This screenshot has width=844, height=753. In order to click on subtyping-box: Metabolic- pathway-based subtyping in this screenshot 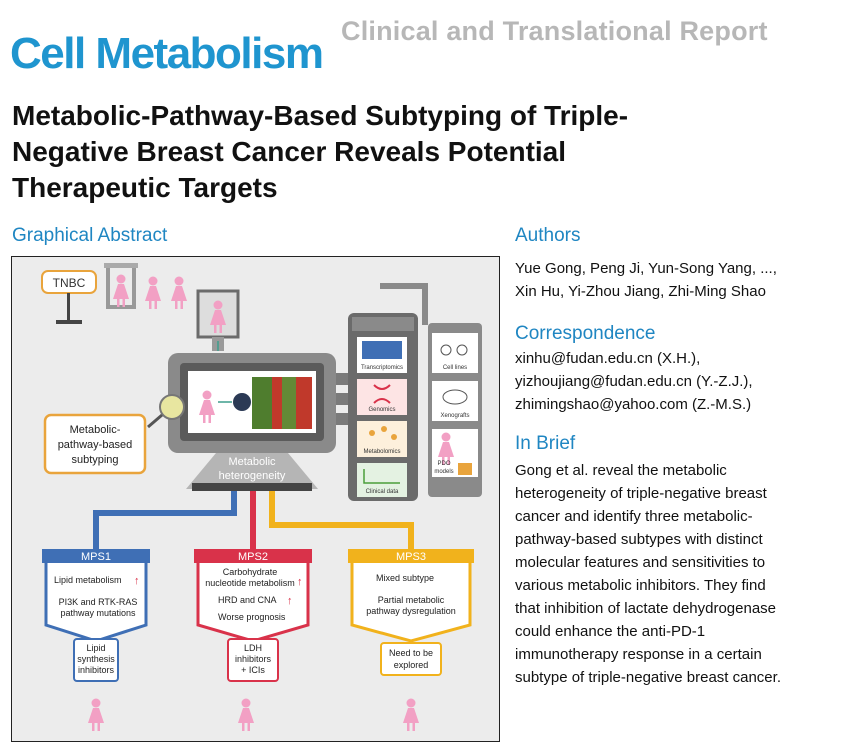, I will do `click(95, 444)`.